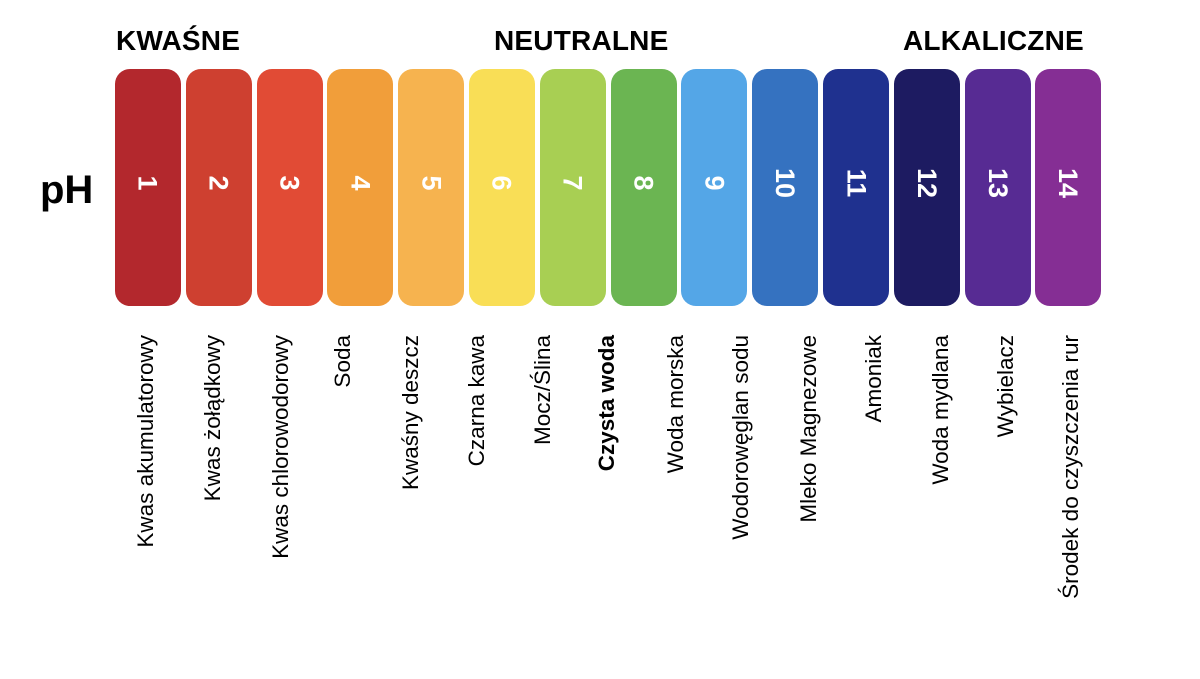  I want to click on ph-substance-label: Kwas żołądkowy, so click(212, 418).